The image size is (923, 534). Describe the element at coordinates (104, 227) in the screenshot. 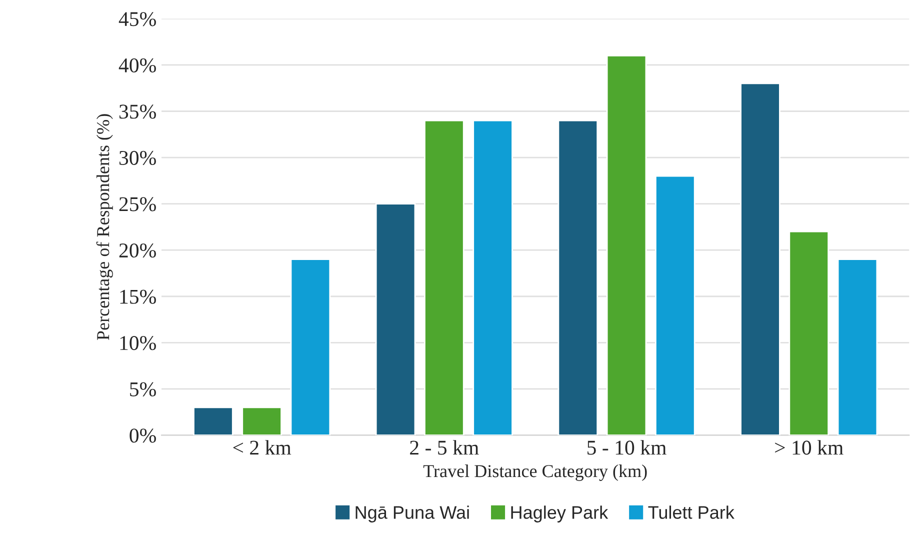

I see `y-axis-title: Percentage of Respondents (%)` at that location.